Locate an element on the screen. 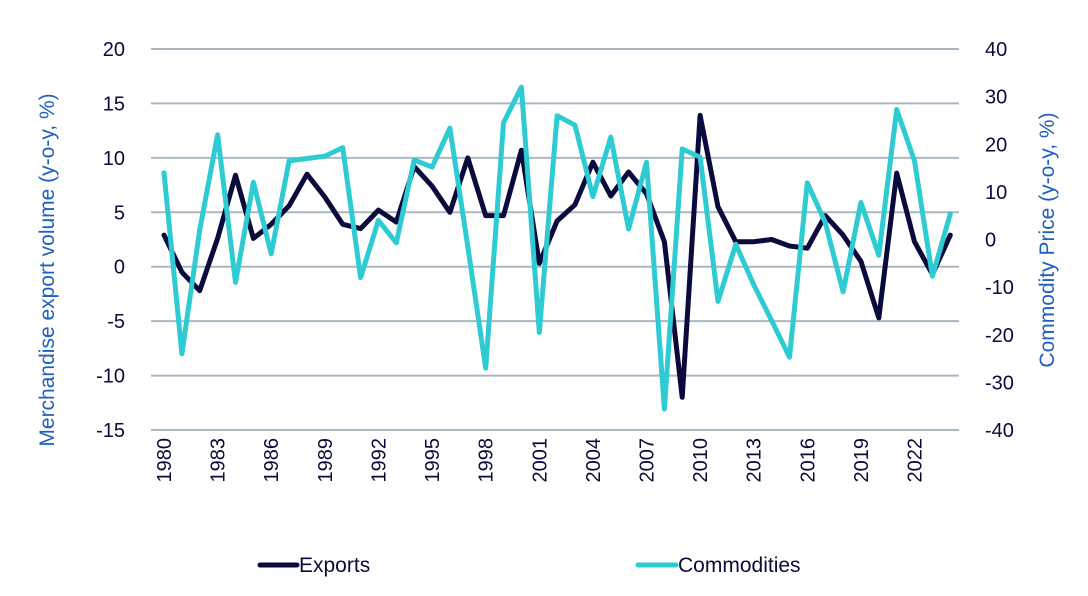 The height and width of the screenshot is (596, 1088). x-tick-label: 2022 is located at coordinates (916, 460).